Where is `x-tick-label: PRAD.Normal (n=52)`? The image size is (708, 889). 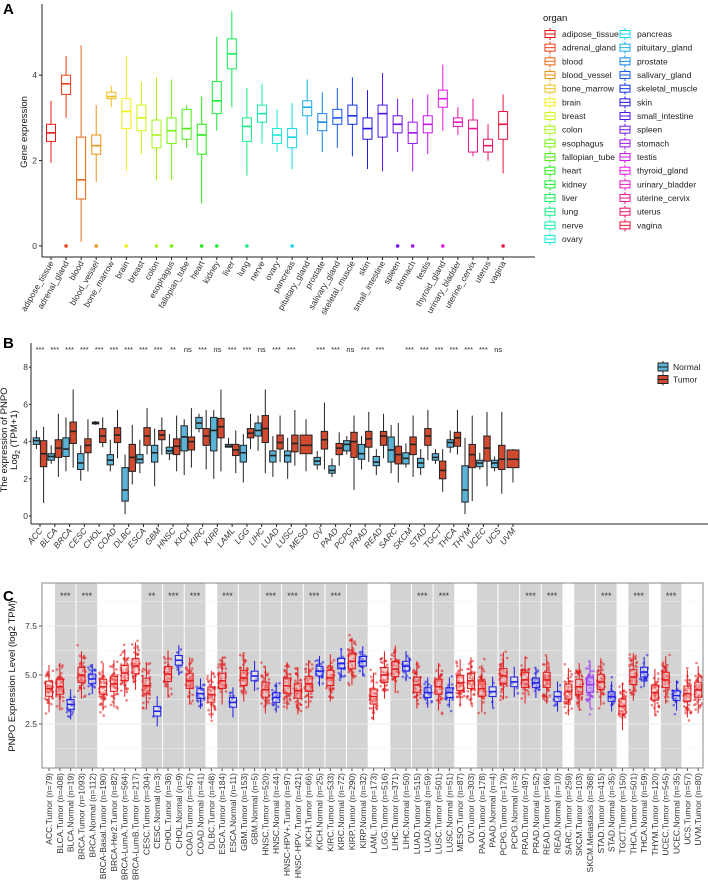
x-tick-label: PRAD.Normal (n=52) is located at coordinates (536, 813).